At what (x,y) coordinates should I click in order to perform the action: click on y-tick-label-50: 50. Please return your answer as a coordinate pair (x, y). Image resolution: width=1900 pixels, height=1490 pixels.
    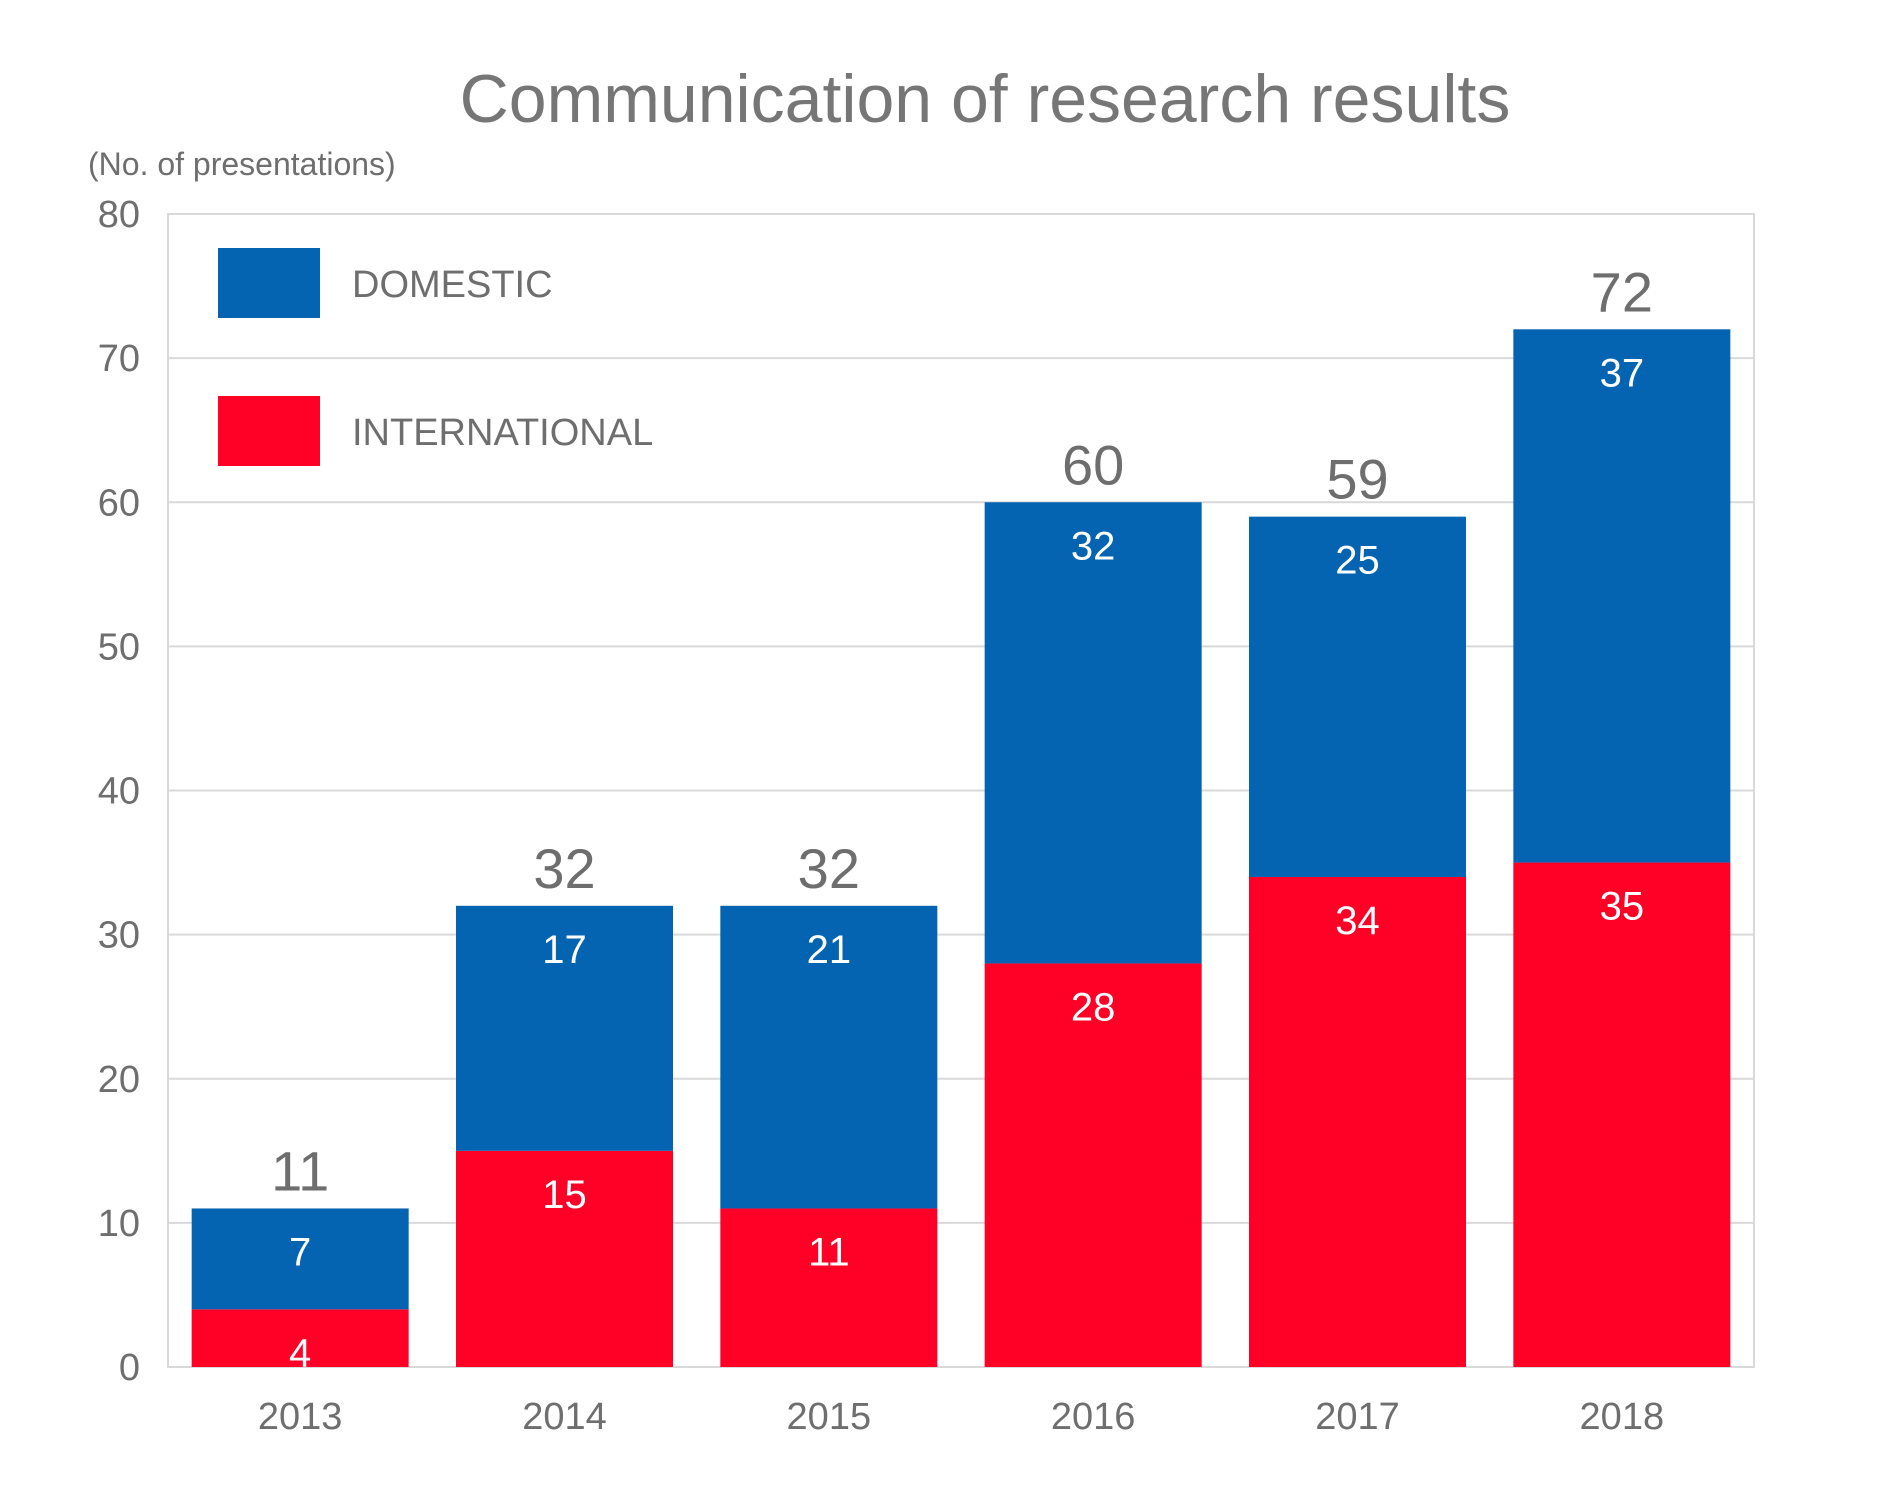
    Looking at the image, I should click on (119, 647).